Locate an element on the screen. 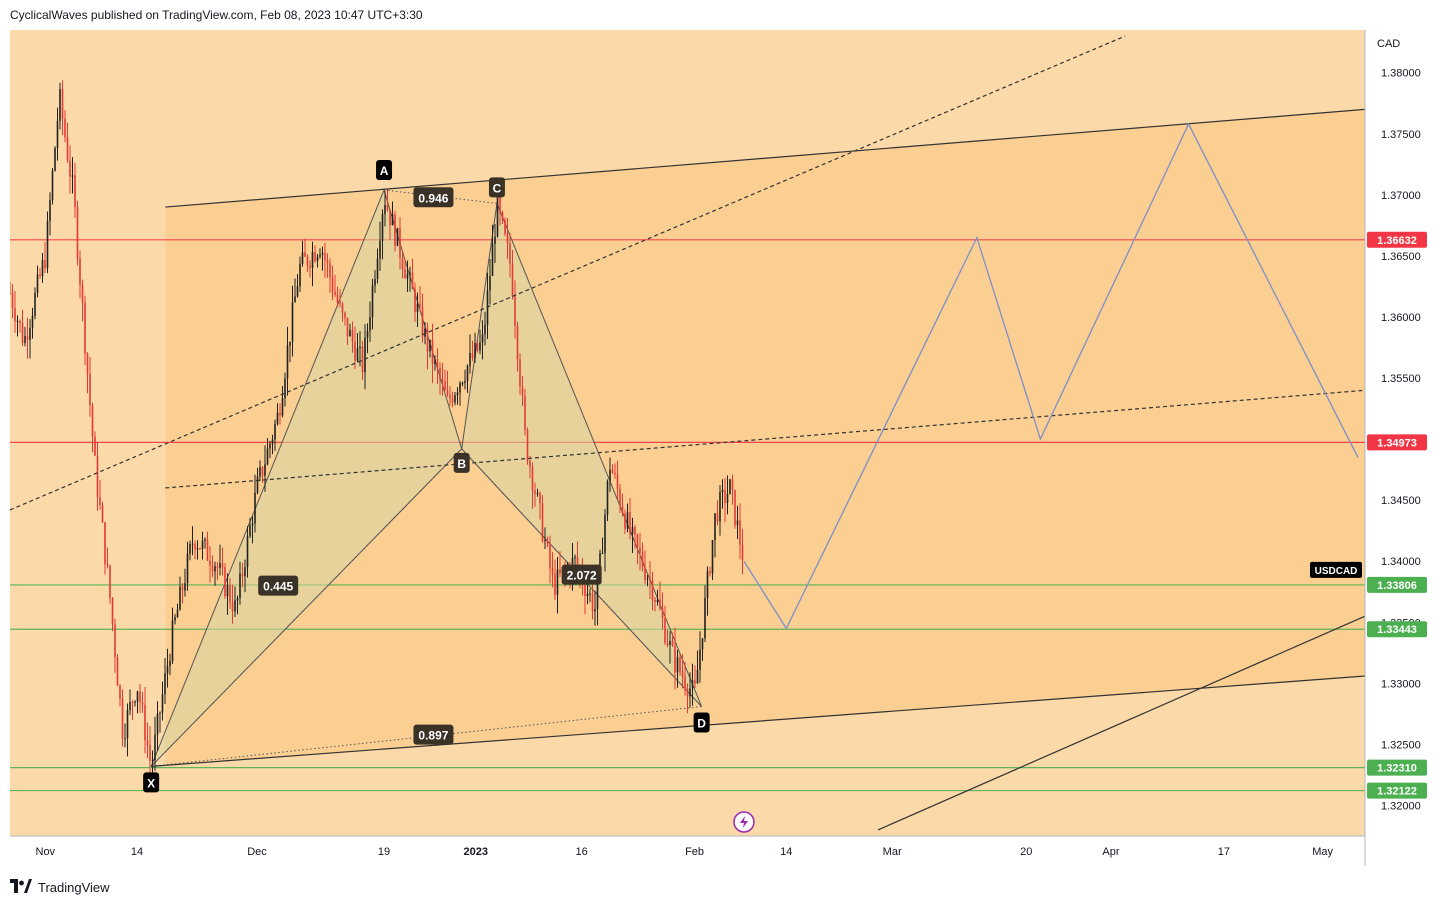 This screenshot has width=1440, height=906. time-axis-background is located at coordinates (687, 851).